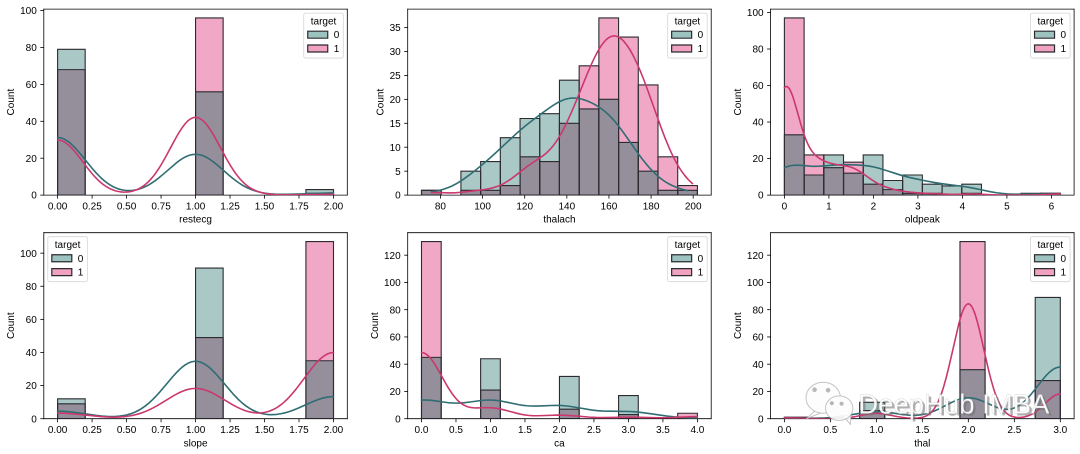  What do you see at coordinates (963, 206) in the screenshot?
I see `svg-text: 4` at bounding box center [963, 206].